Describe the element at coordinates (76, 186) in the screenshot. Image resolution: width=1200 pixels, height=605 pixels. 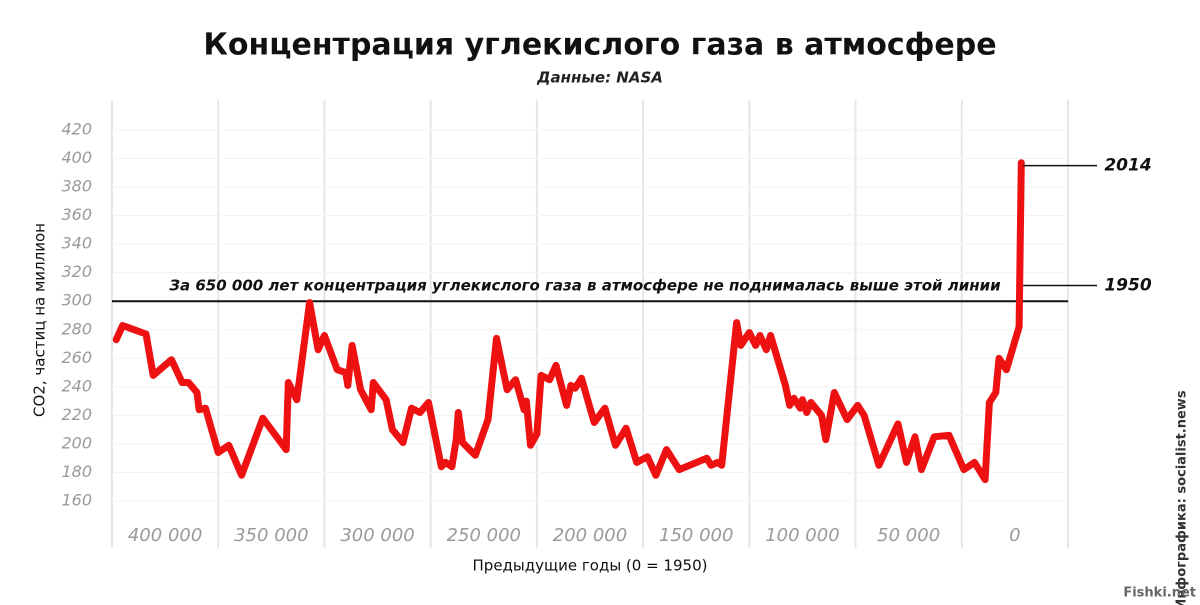
I see `y-tick-label: 380` at that location.